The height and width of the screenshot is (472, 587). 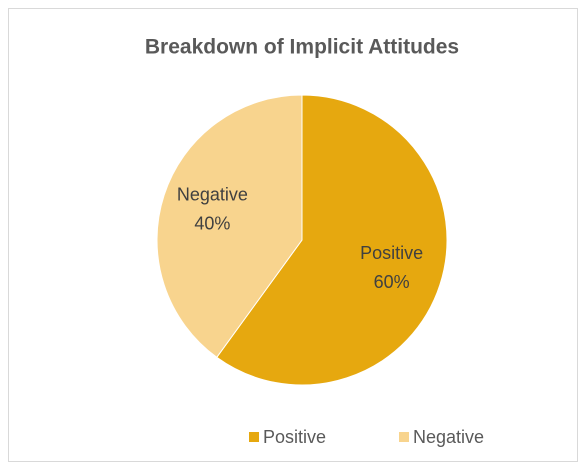 What do you see at coordinates (212, 195) in the screenshot?
I see `slice-category-label: Negative` at bounding box center [212, 195].